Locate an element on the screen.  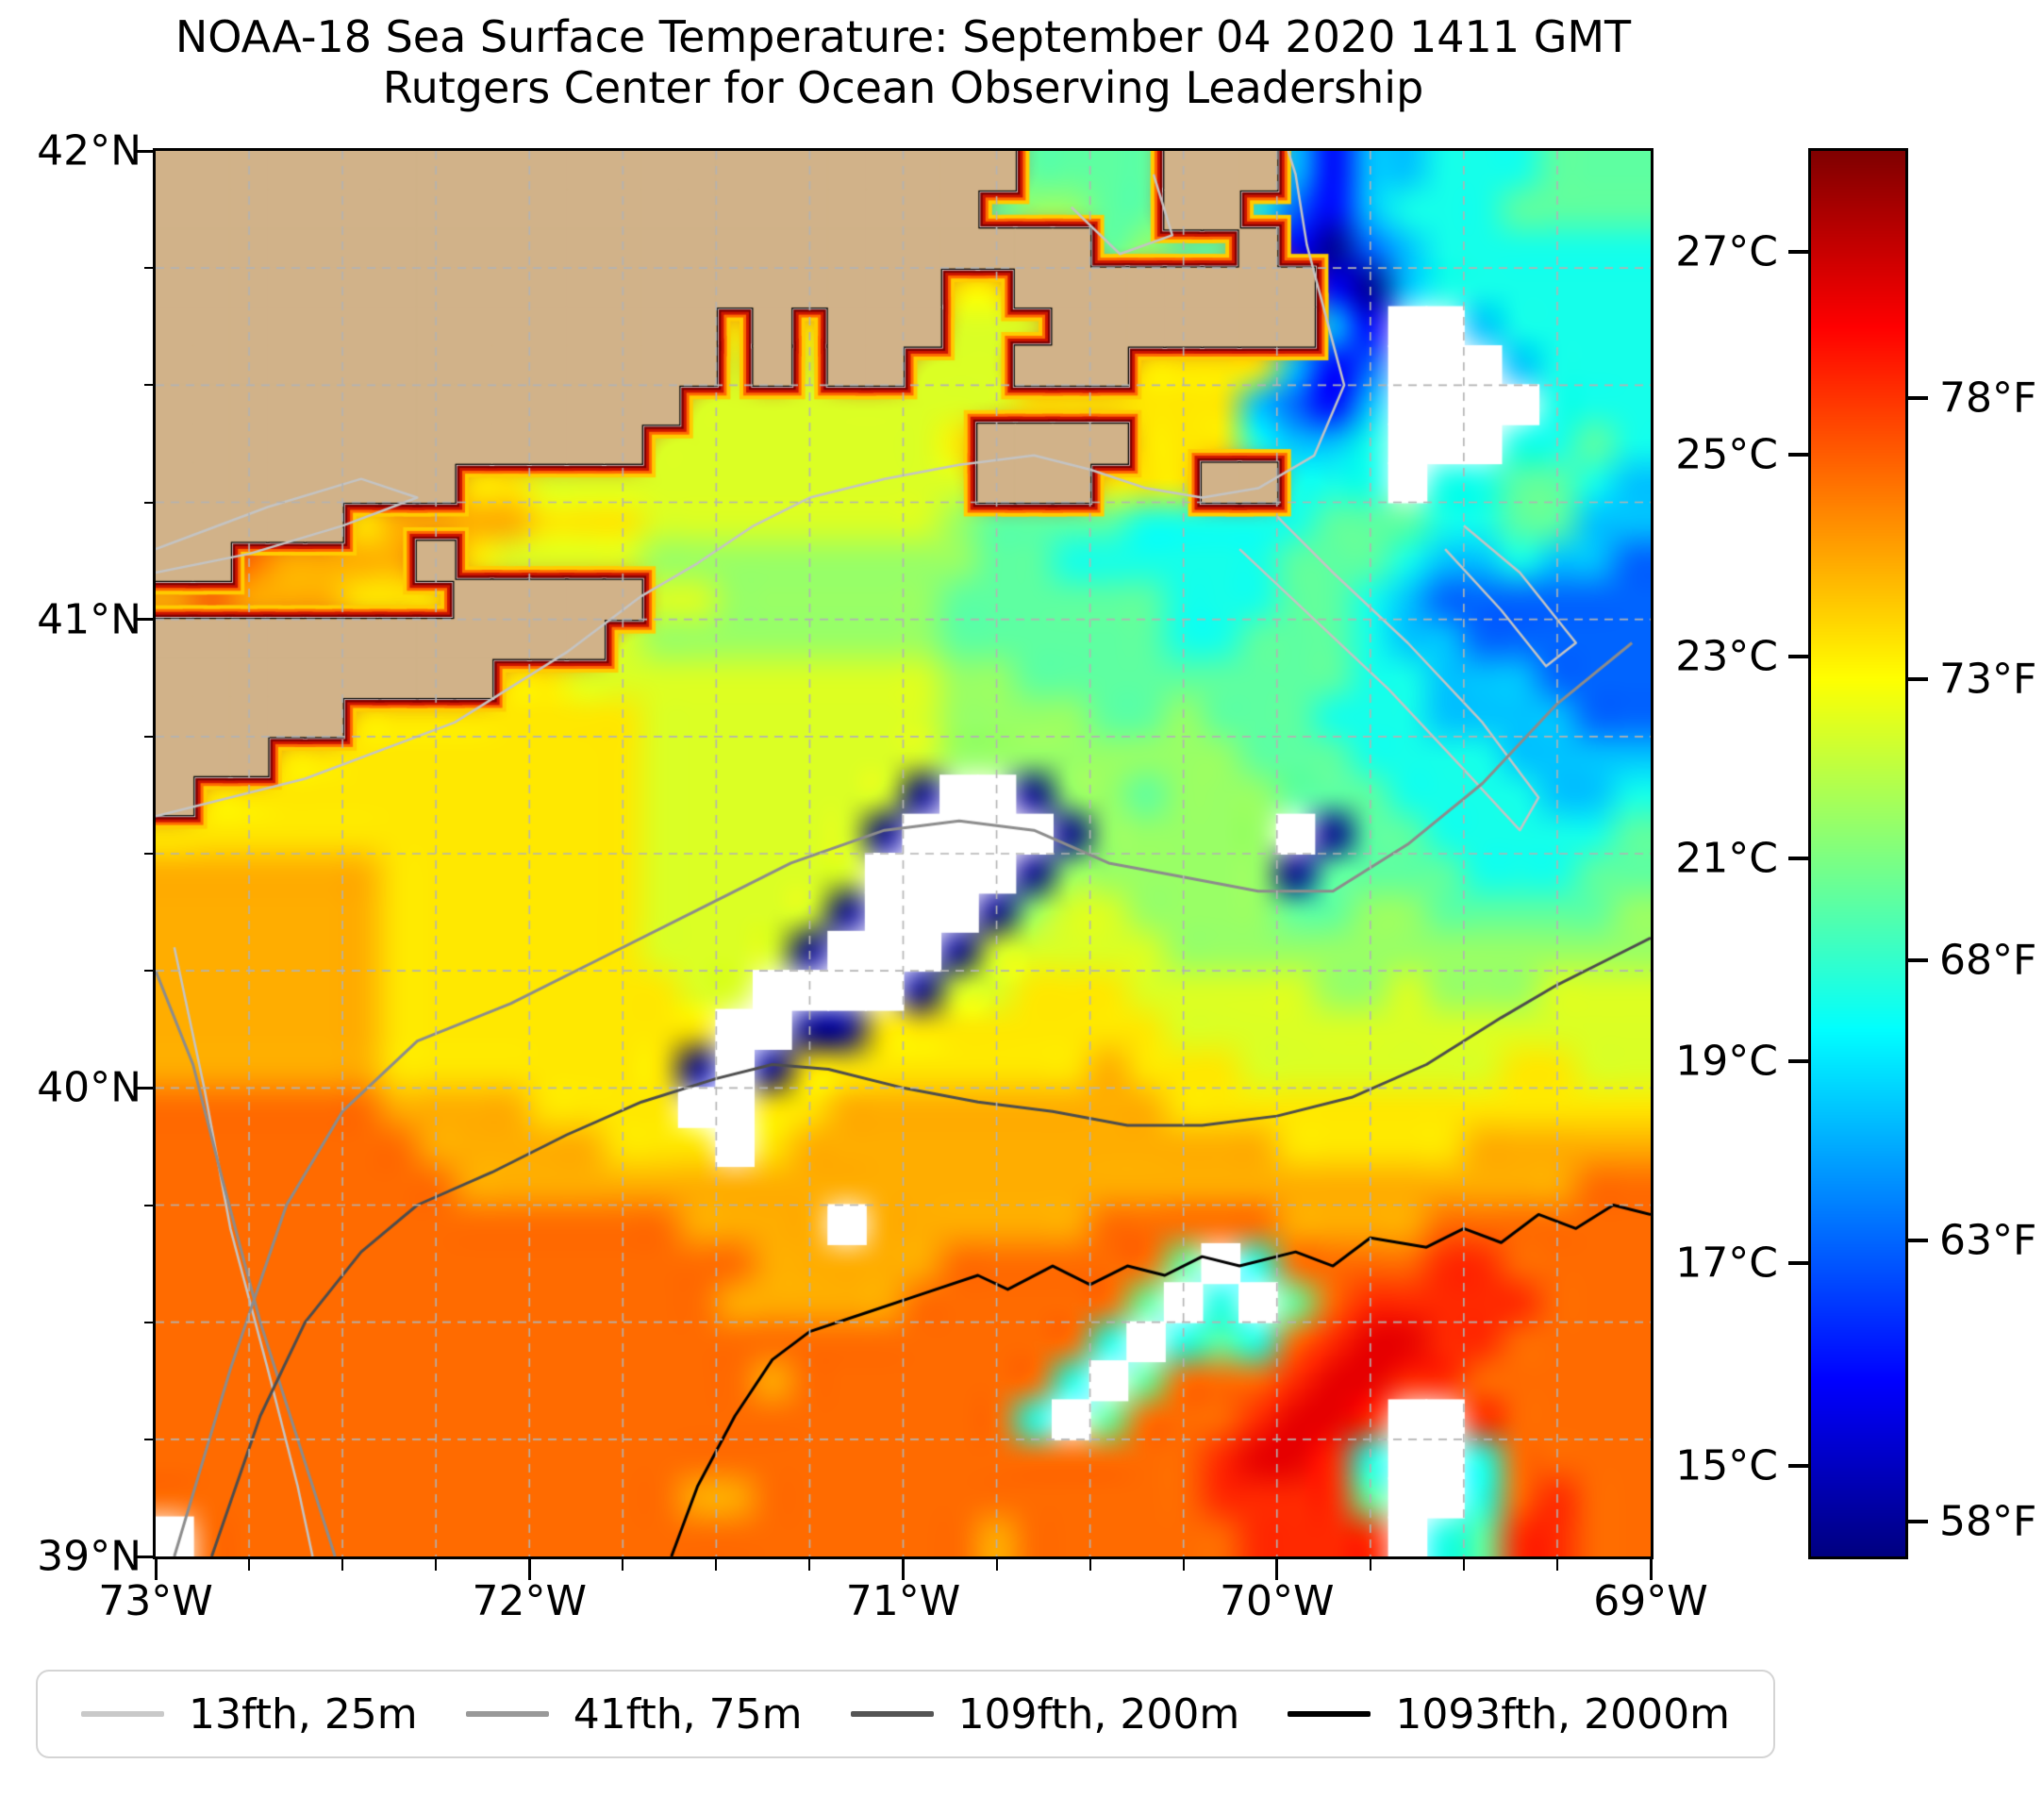
colorbar-celsius-label: 23°C is located at coordinates (1727, 656).